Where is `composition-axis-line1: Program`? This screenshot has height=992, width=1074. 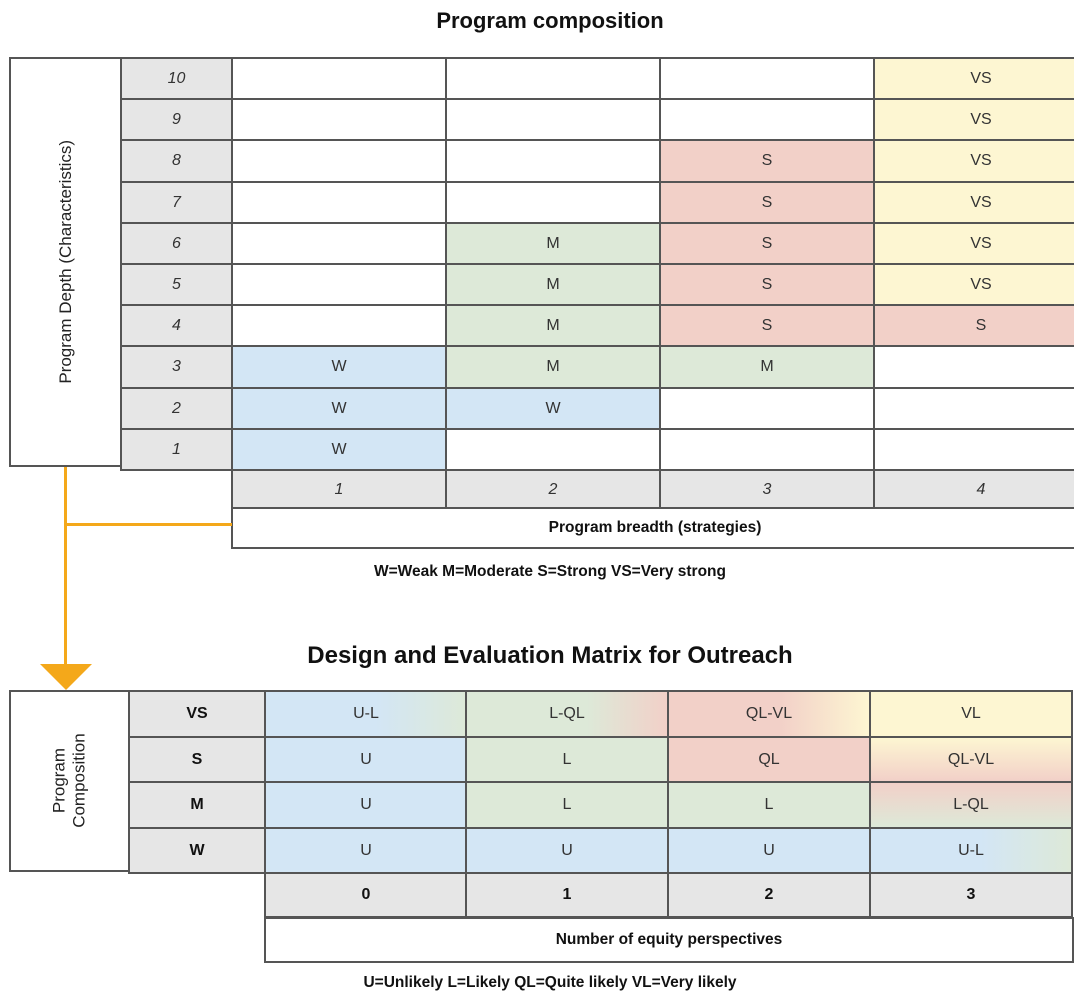
composition-axis-line1: Program is located at coordinates (59, 781).